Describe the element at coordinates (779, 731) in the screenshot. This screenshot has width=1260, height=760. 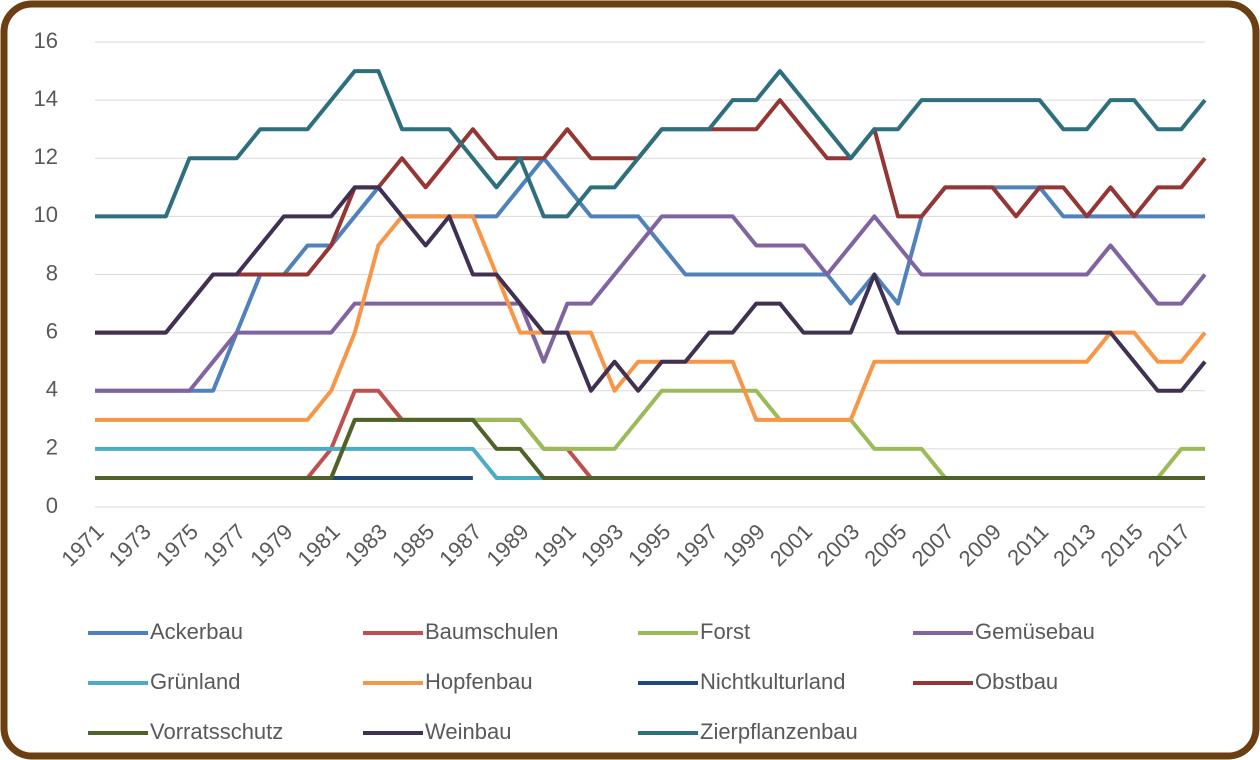
I see `legend-label: Zierpflanzenbau` at that location.